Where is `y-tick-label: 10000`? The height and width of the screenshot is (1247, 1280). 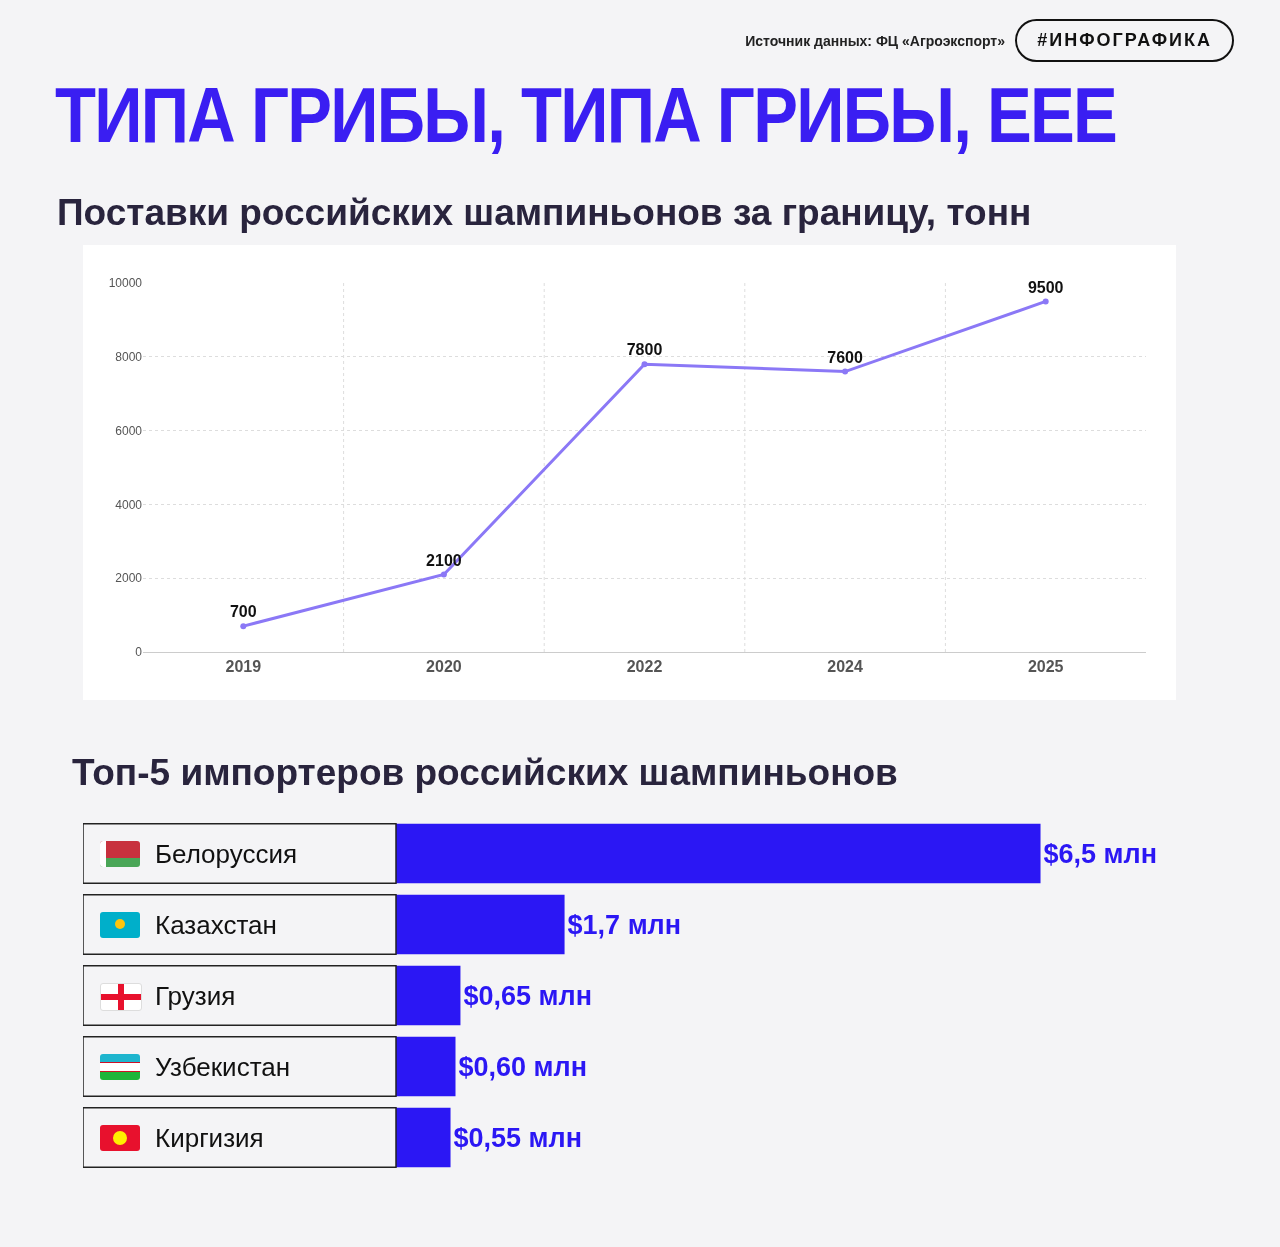 y-tick-label: 10000 is located at coordinates (125, 283).